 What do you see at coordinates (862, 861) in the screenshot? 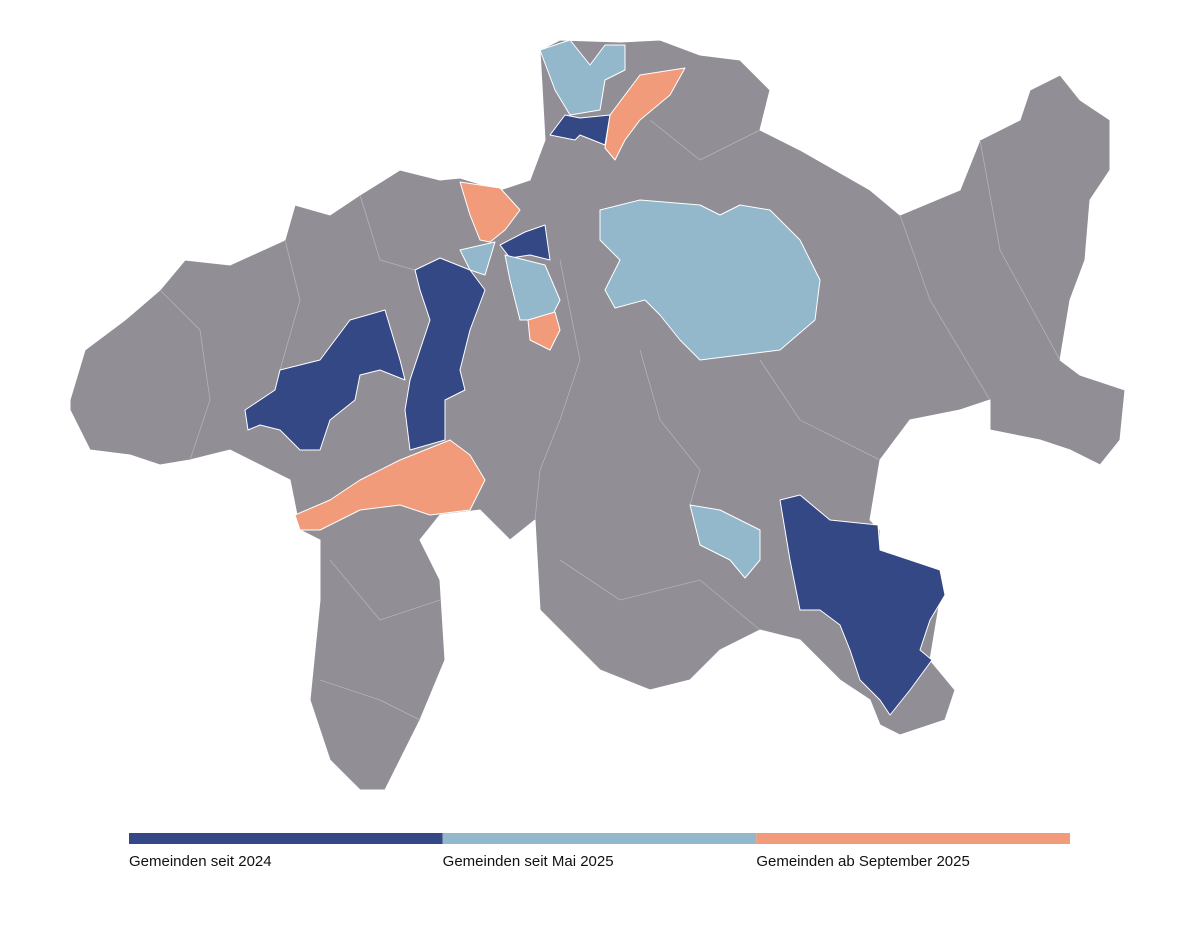
I see `legend-label: Gemeinden ab September 2025` at bounding box center [862, 861].